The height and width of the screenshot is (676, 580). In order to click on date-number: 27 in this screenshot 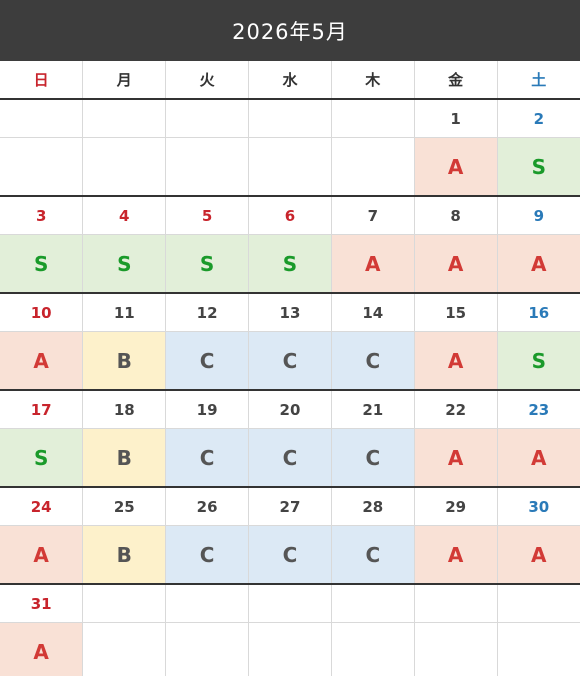, I will do `click(290, 506)`.